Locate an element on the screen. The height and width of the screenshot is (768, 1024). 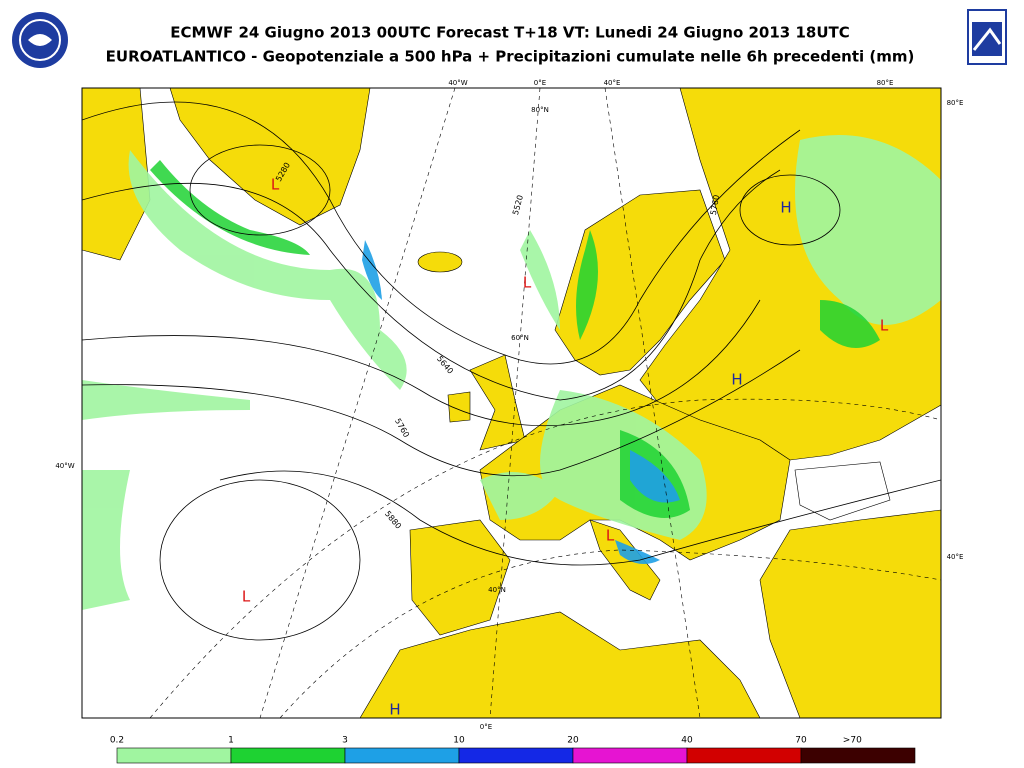
legend-label: >70 is located at coordinates (852, 741).